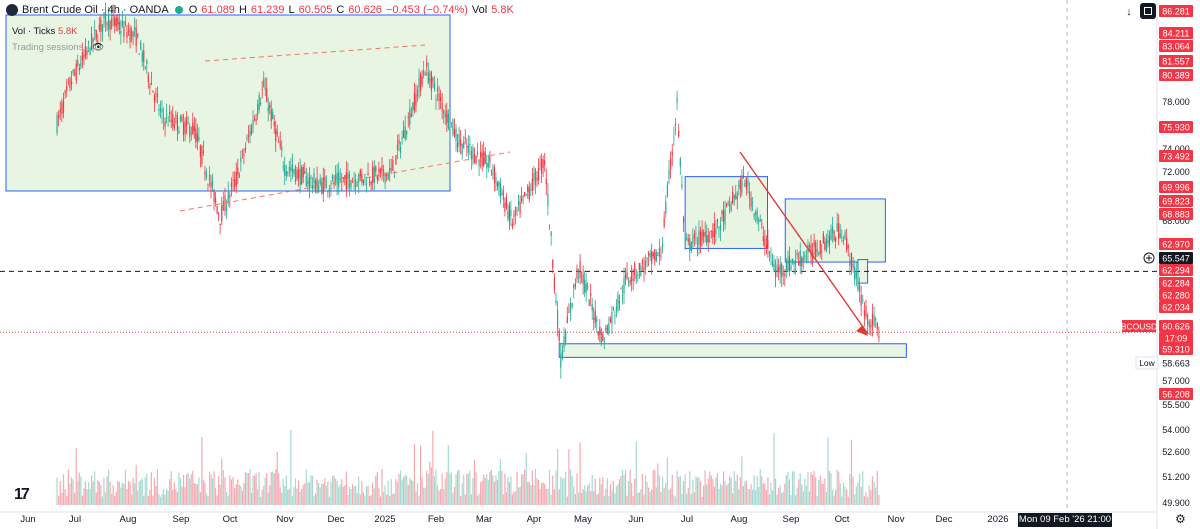  Describe the element at coordinates (835, 230) in the screenshot. I see `range-zone-sep-oct-2025` at that location.